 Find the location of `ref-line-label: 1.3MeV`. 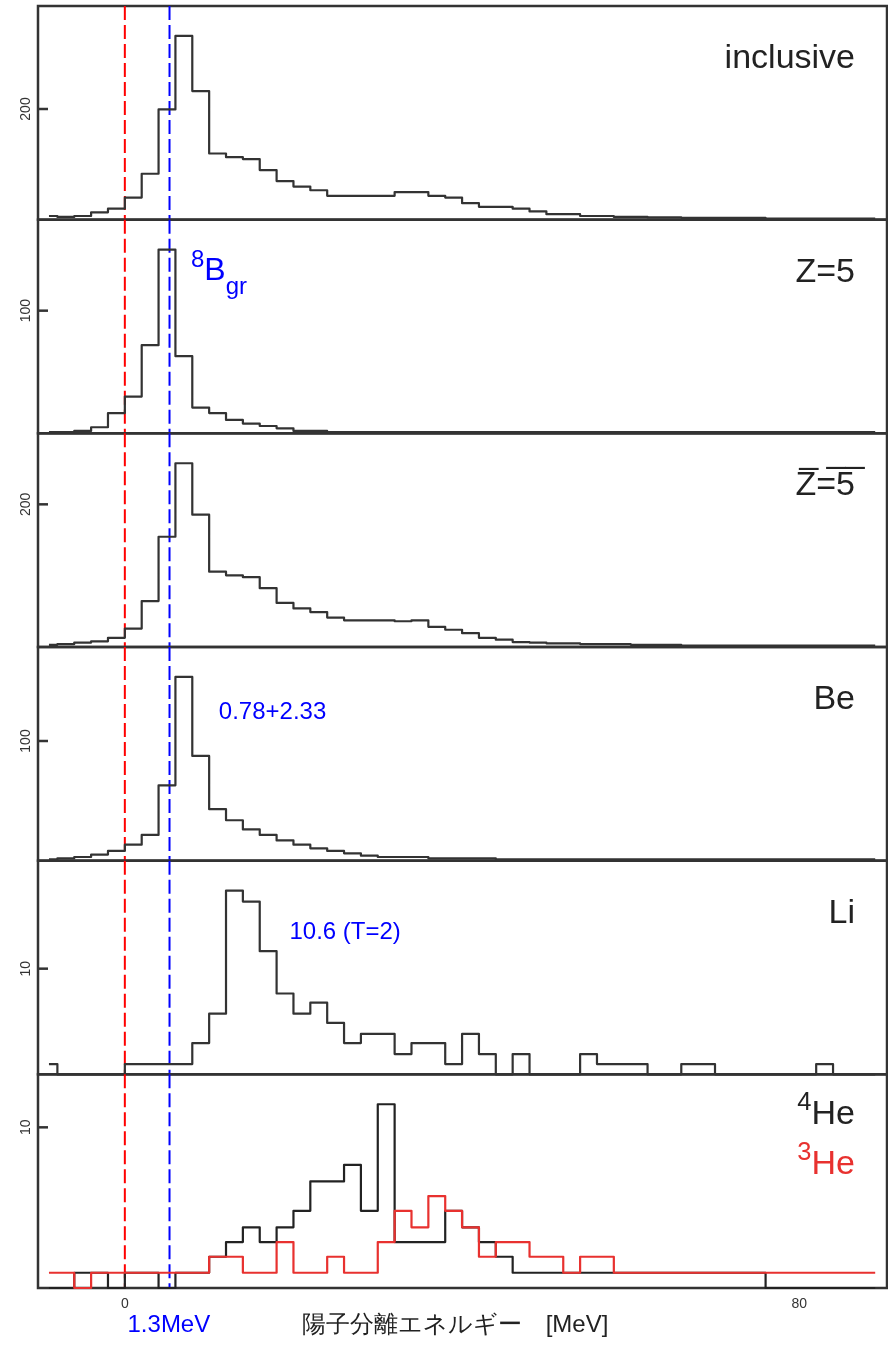

ref-line-label: 1.3MeV is located at coordinates (169, 1323).